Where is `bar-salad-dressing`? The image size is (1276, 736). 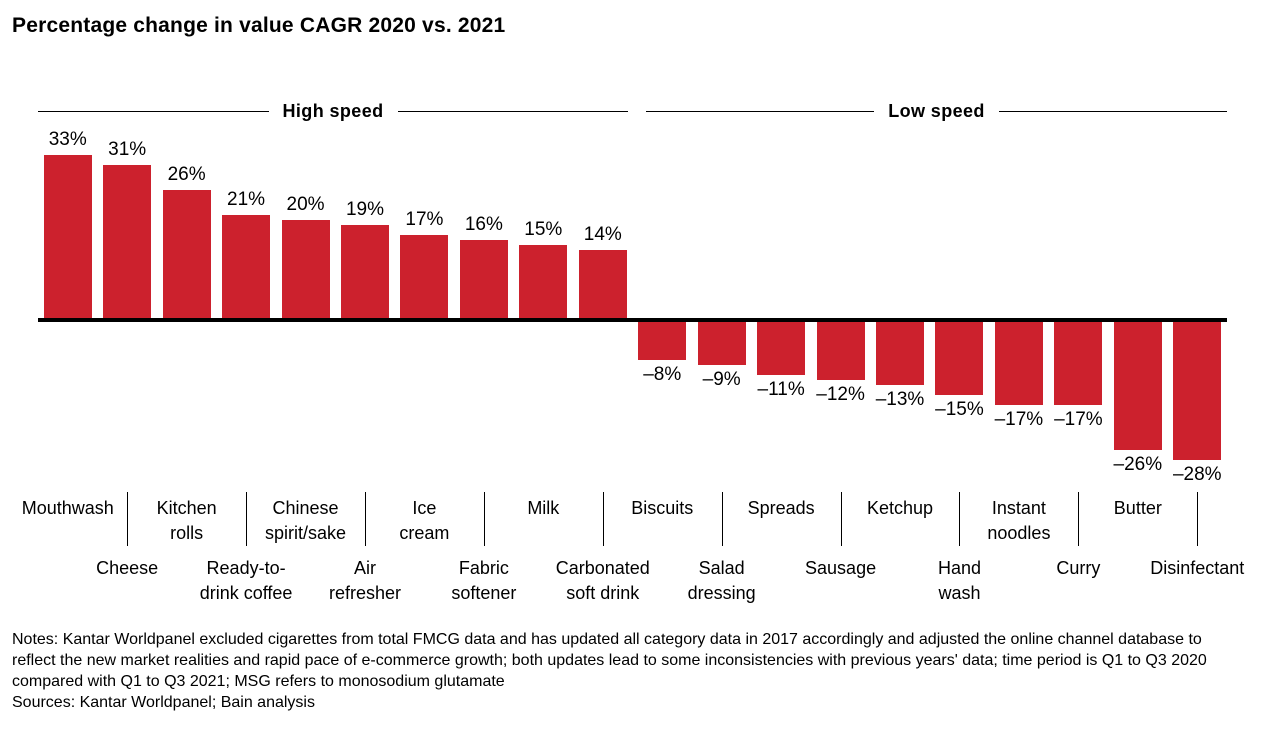
bar-salad-dressing is located at coordinates (721, 342).